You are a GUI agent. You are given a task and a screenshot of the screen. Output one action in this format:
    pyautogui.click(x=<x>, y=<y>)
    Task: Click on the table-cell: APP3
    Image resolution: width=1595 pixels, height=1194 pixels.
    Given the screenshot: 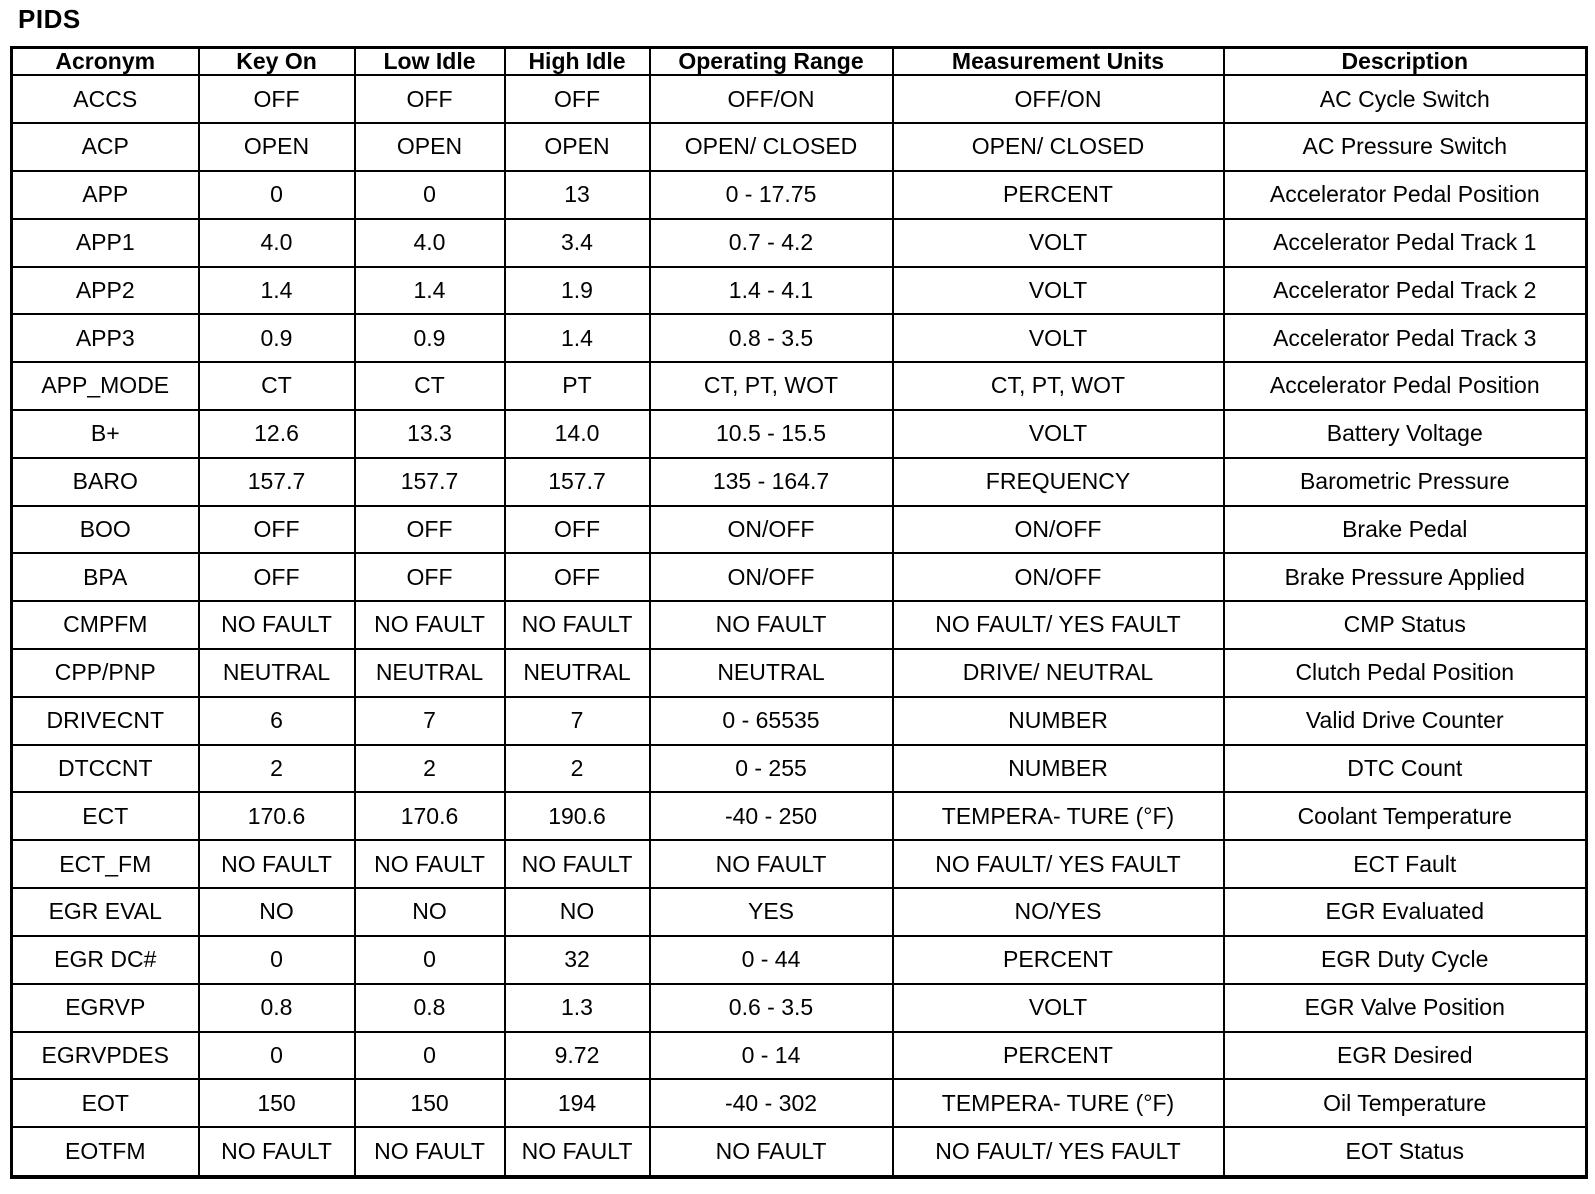 What is the action you would take?
    pyautogui.click(x=105, y=338)
    